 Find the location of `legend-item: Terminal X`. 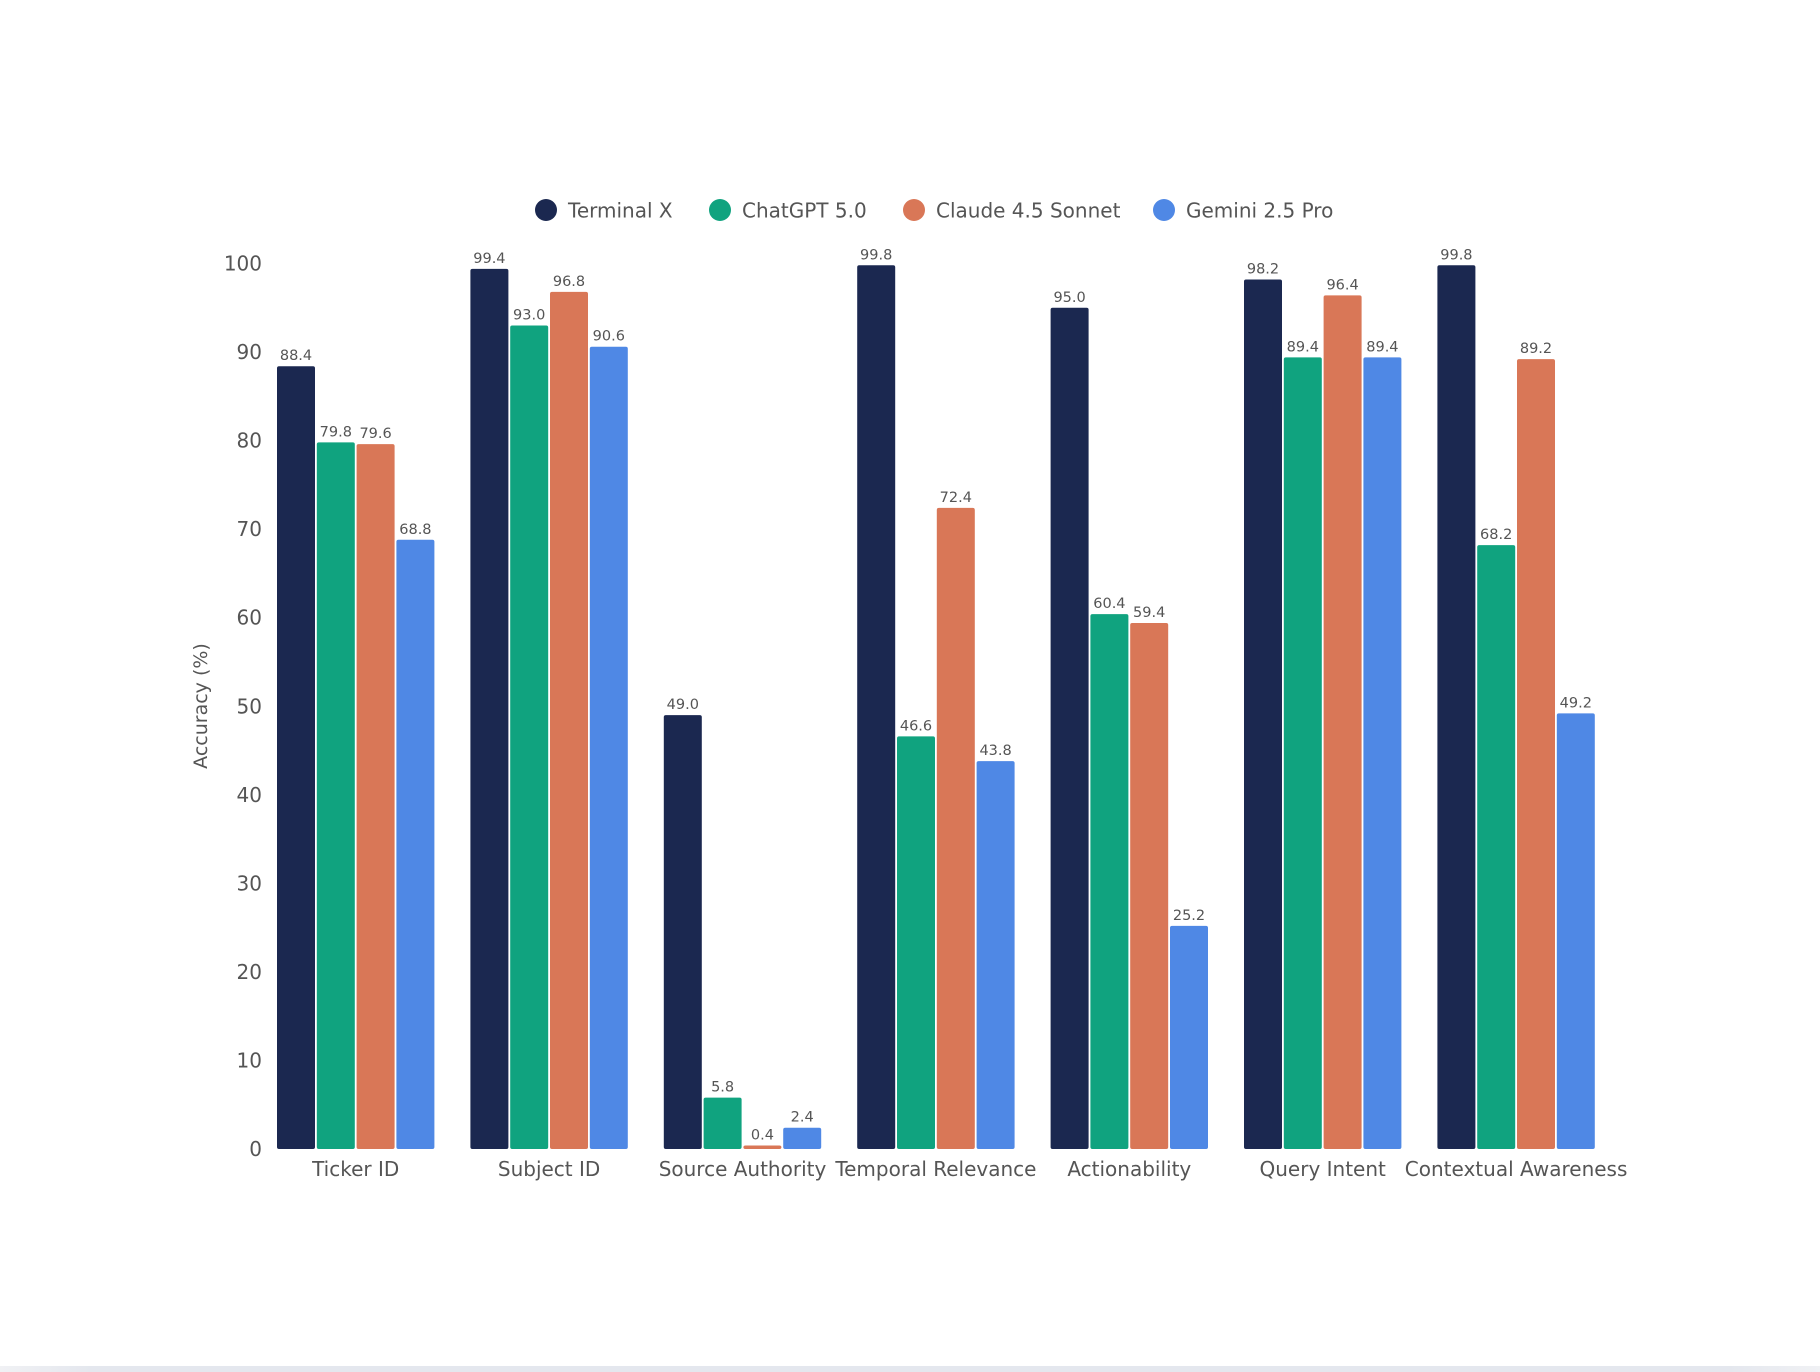

legend-item: Terminal X is located at coordinates (604, 211).